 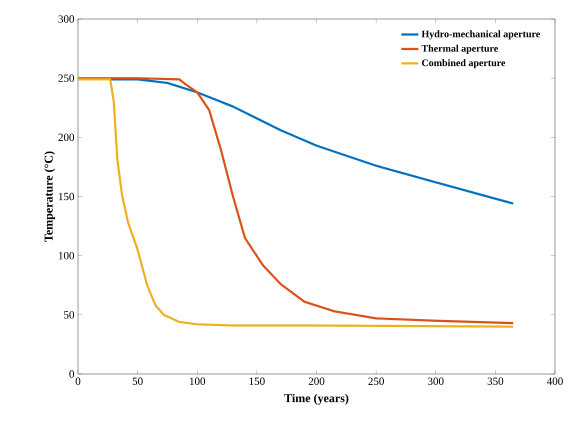 I want to click on x-tick-label: 250, so click(x=376, y=381).